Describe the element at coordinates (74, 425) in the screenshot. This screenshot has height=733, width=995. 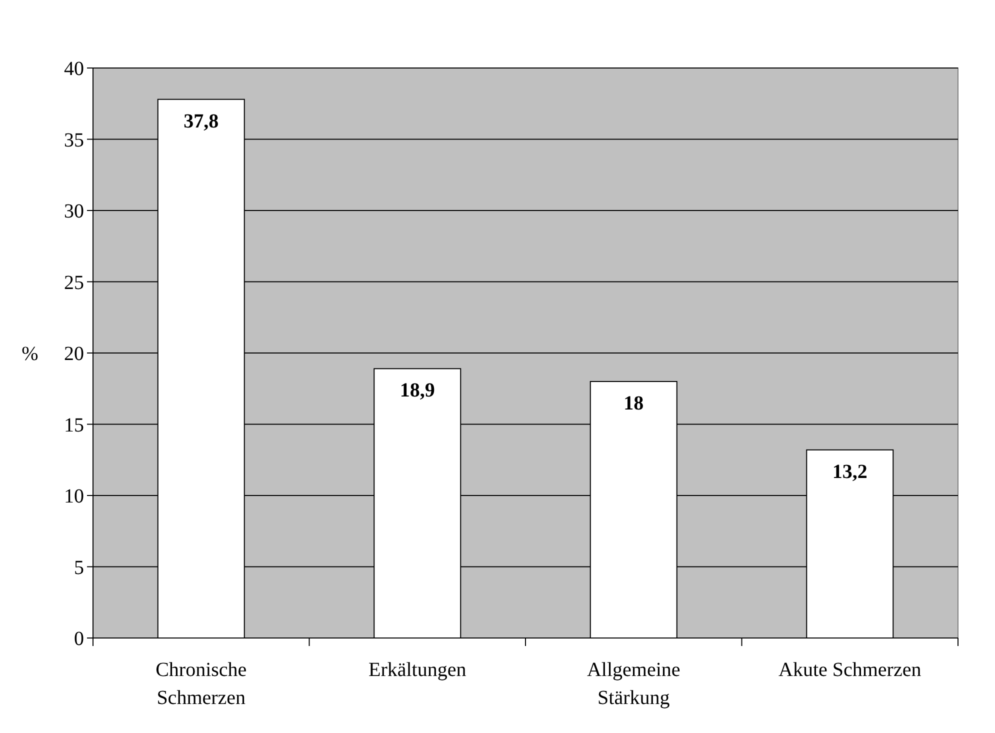
I see `y-tick-label: 15` at that location.